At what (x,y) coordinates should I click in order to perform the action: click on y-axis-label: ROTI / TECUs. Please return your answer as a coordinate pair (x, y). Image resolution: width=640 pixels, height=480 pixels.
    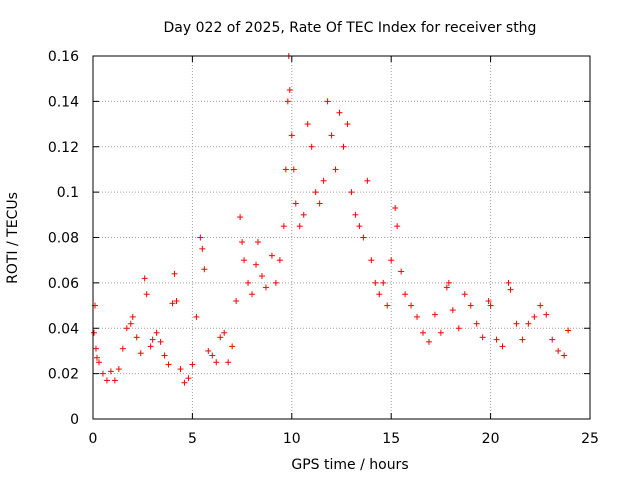
    Looking at the image, I should click on (13, 238).